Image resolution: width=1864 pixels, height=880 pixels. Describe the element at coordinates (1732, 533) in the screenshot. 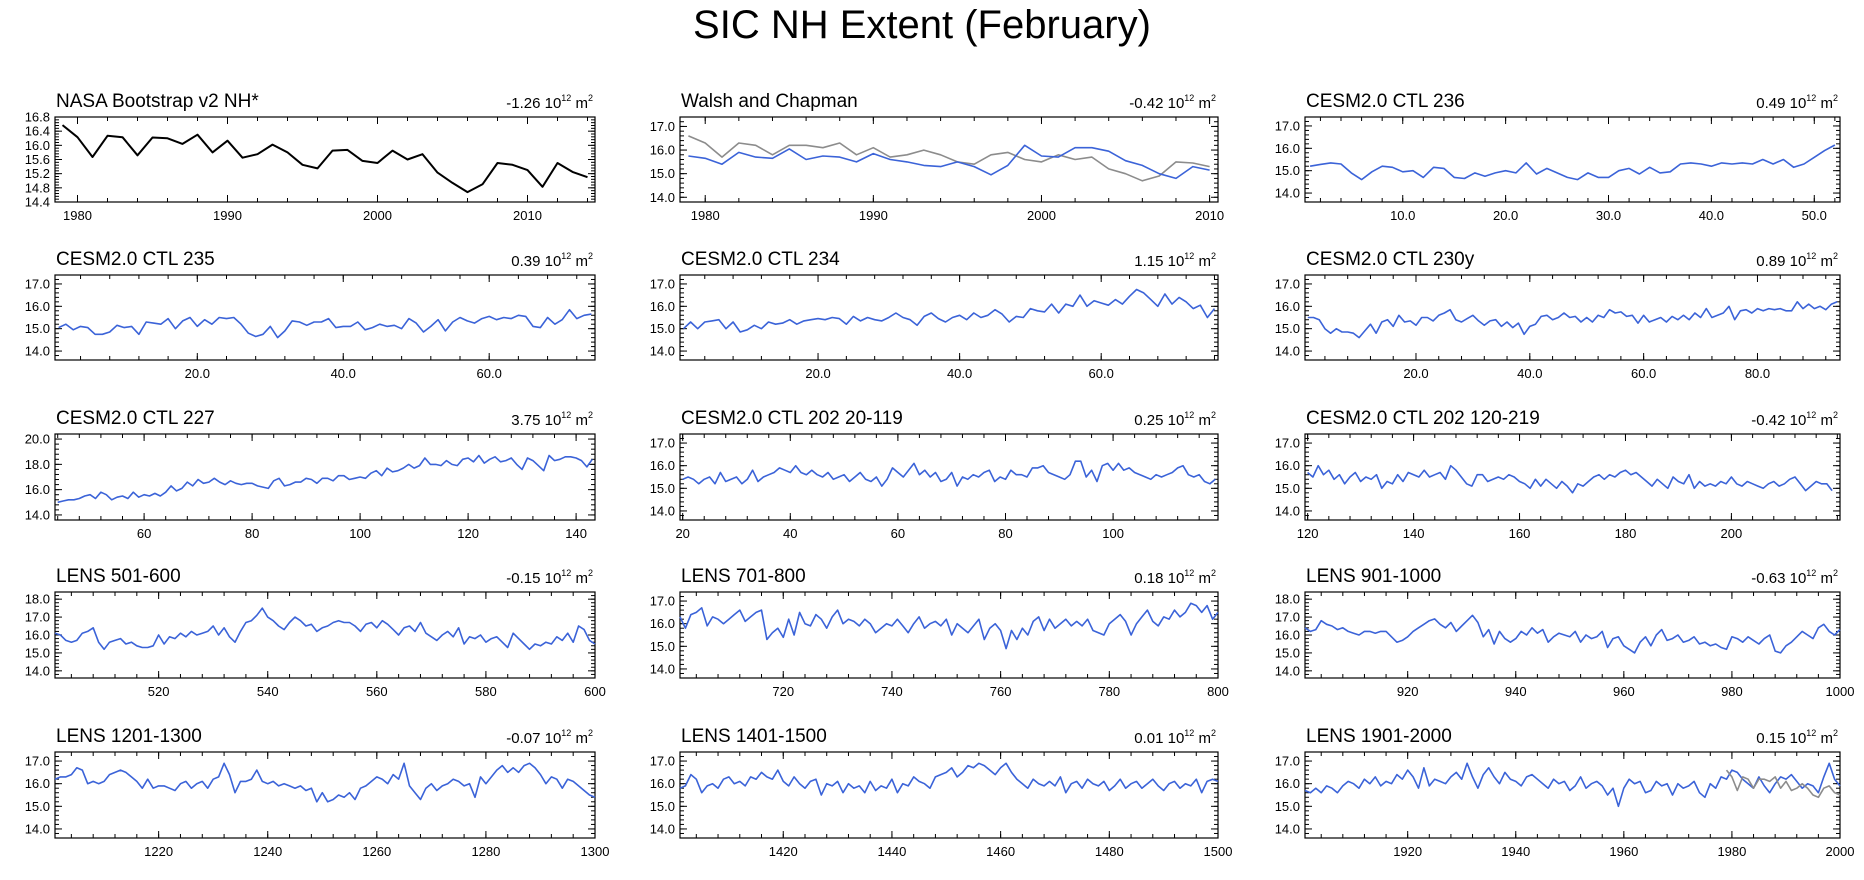

I see `x-tick-label: 200` at that location.